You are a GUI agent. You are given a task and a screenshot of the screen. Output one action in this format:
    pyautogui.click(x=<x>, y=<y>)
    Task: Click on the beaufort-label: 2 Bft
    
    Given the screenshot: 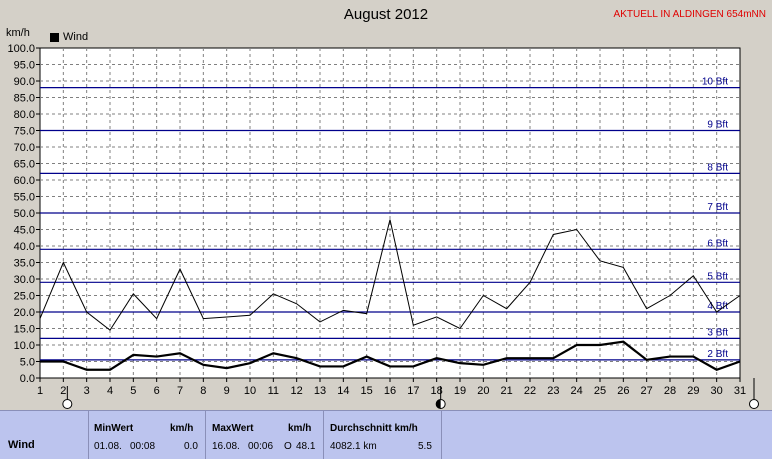 What is the action you would take?
    pyautogui.click(x=717, y=354)
    